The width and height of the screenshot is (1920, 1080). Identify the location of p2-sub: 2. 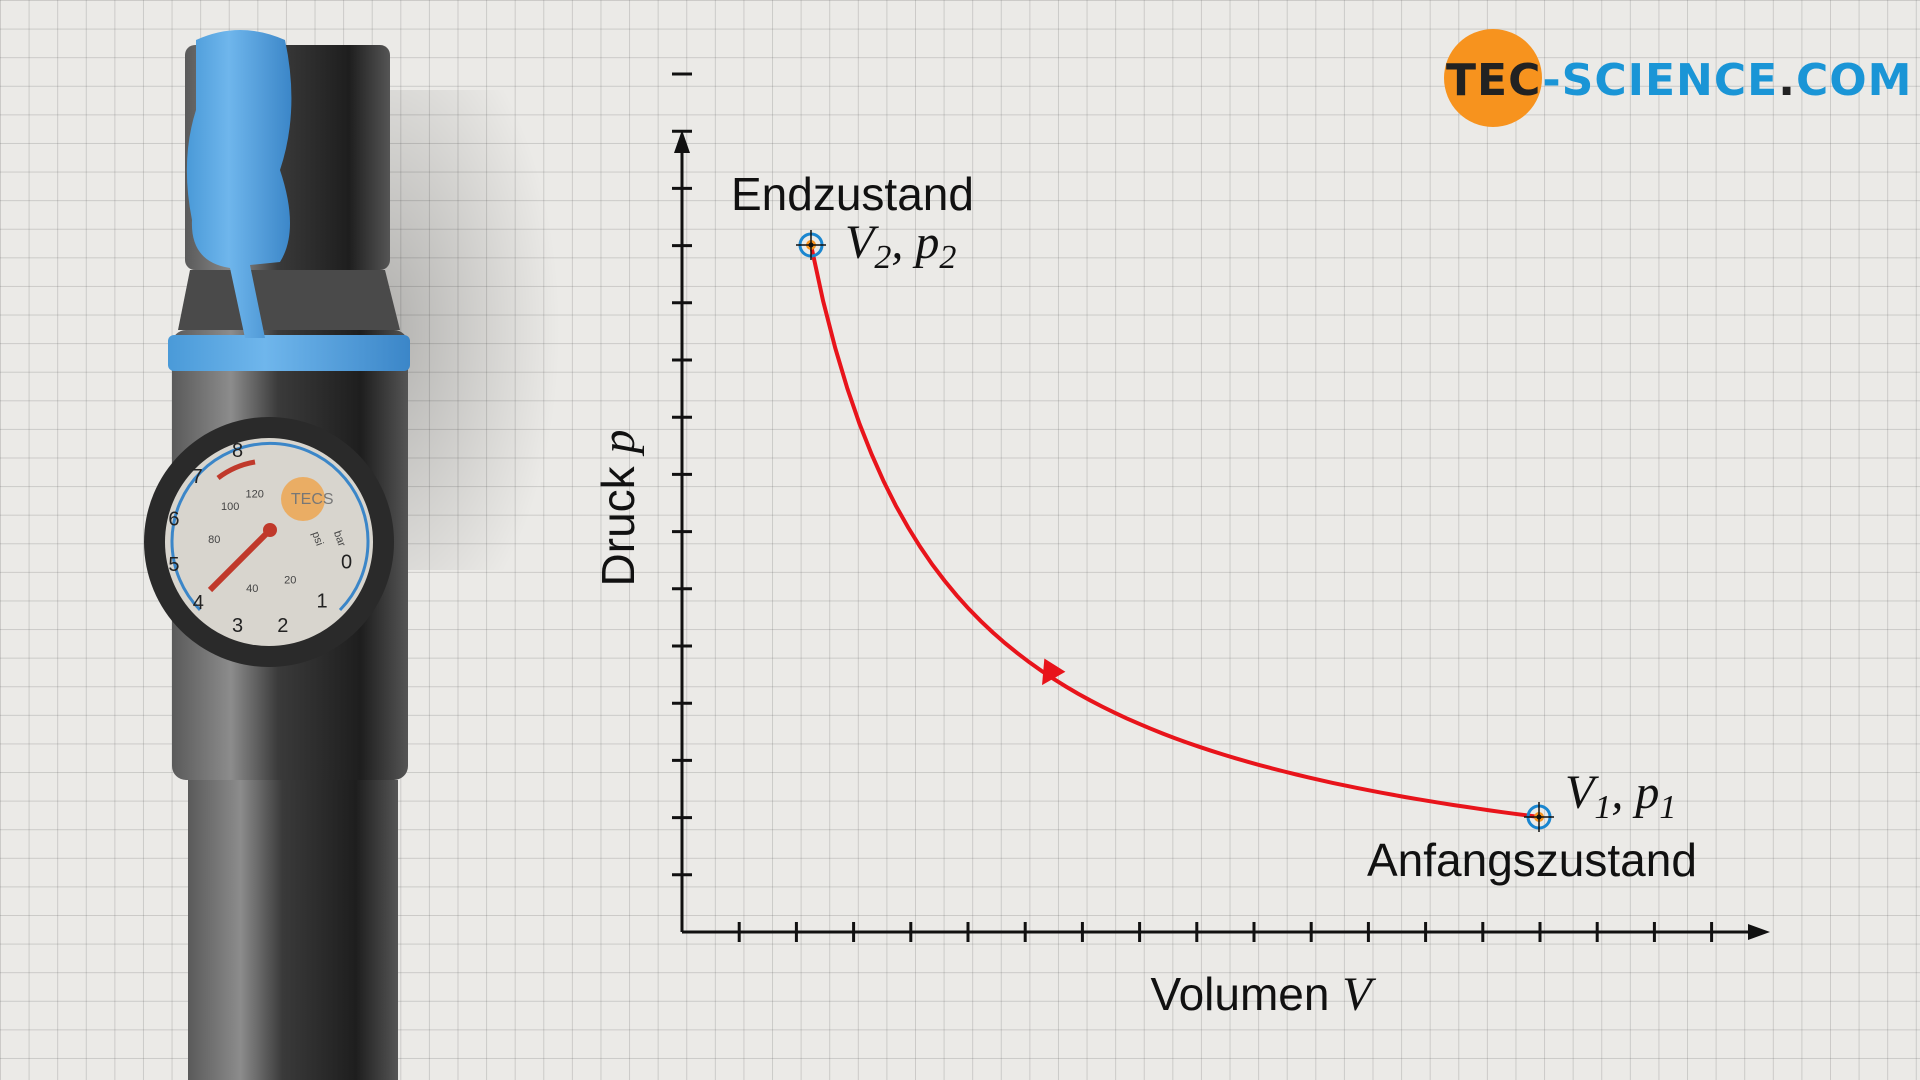
(947, 257).